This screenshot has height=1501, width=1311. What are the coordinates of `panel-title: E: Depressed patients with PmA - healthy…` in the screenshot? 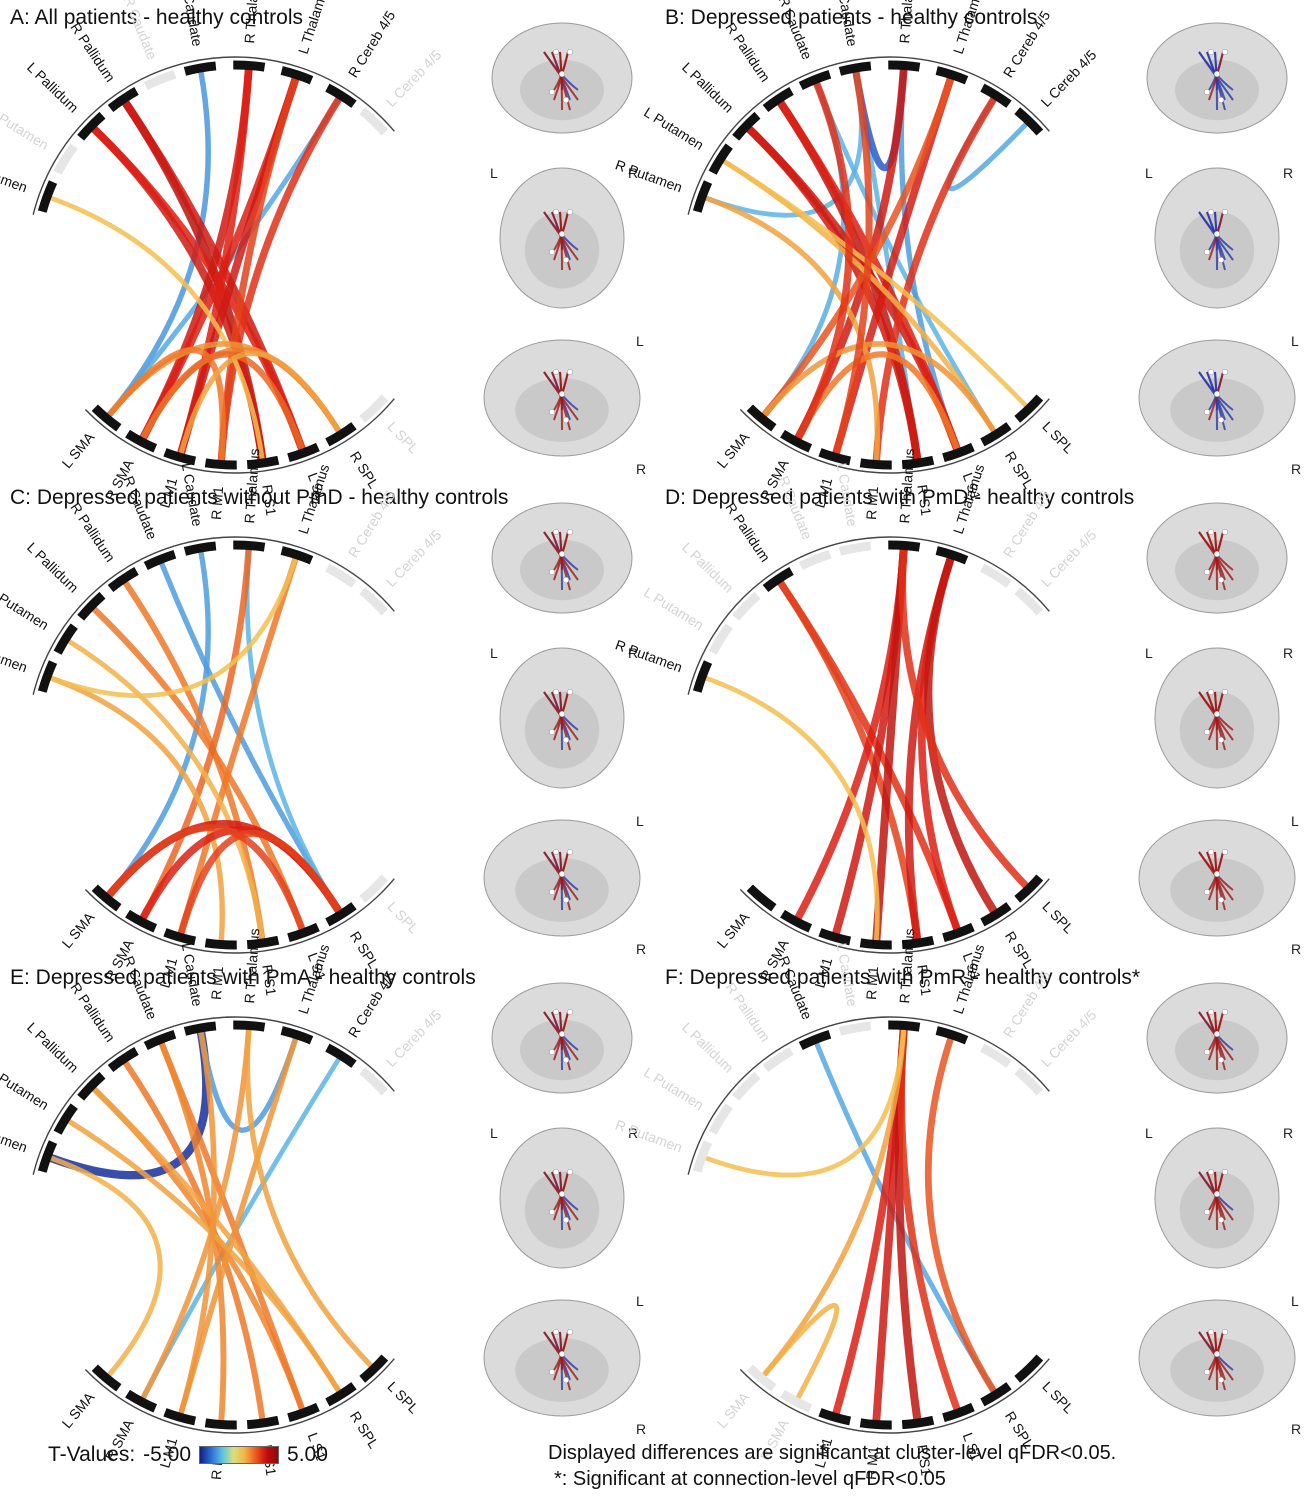 It's located at (243, 977).